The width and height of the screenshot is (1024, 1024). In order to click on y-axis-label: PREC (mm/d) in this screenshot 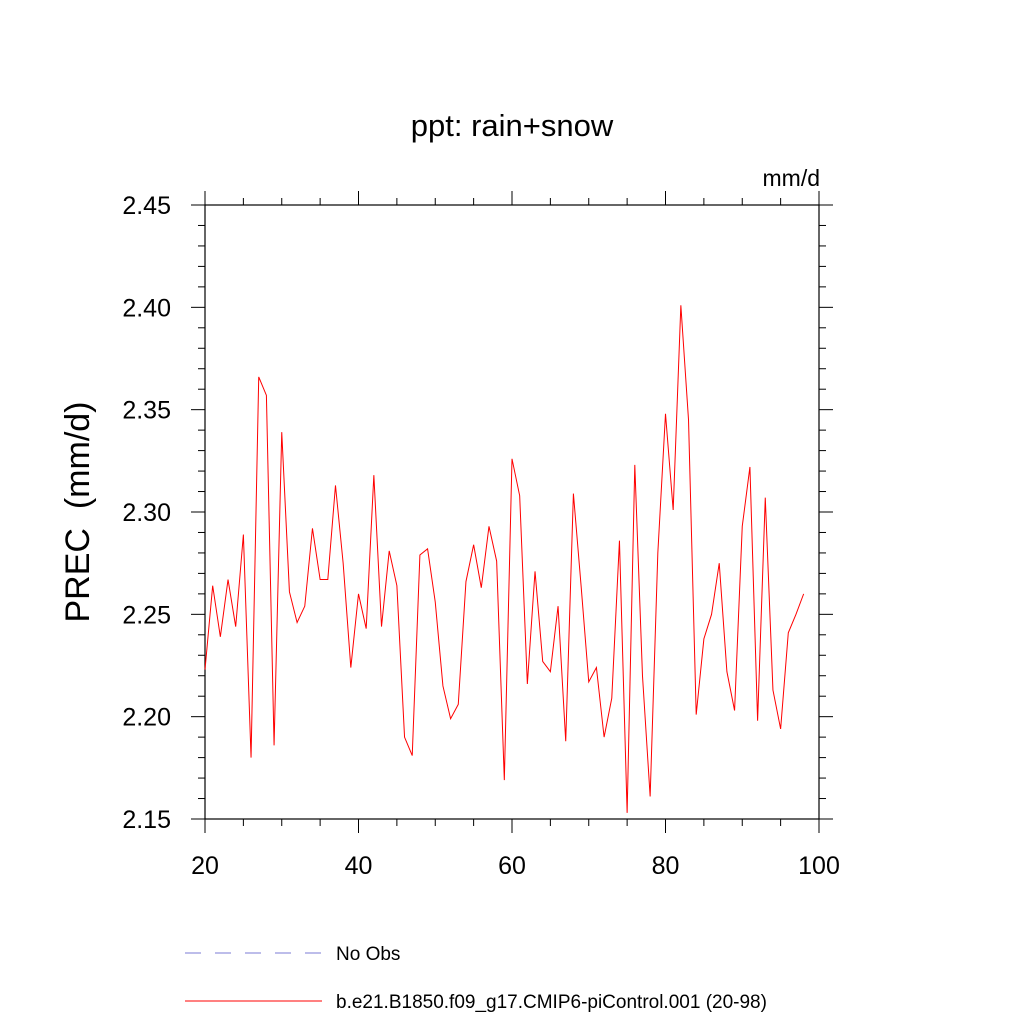, I will do `click(78, 512)`.